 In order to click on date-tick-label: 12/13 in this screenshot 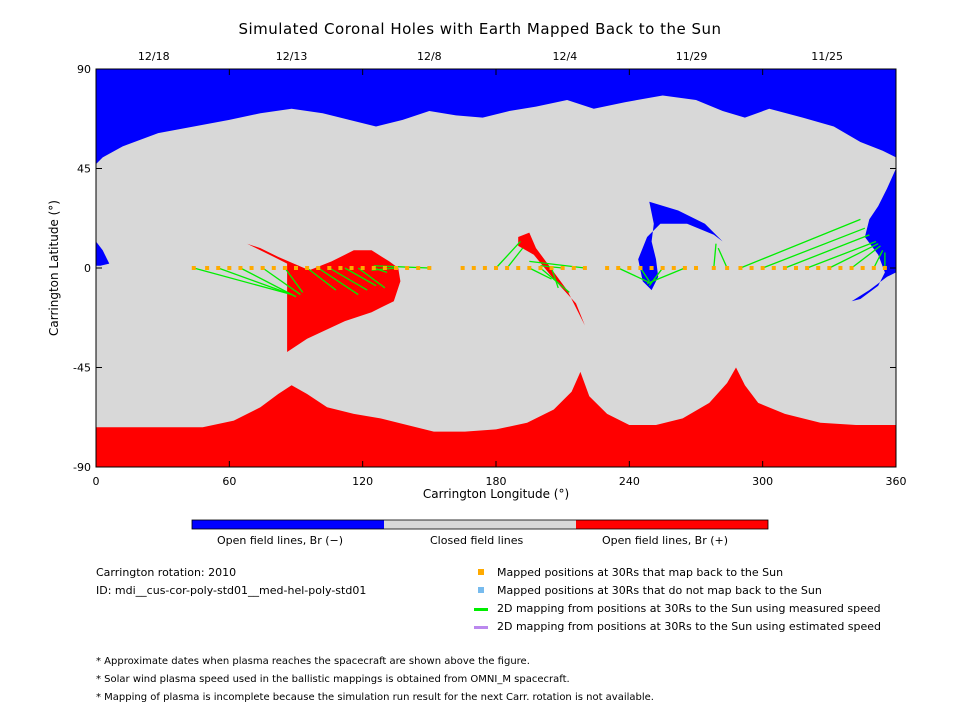, I will do `click(292, 56)`.